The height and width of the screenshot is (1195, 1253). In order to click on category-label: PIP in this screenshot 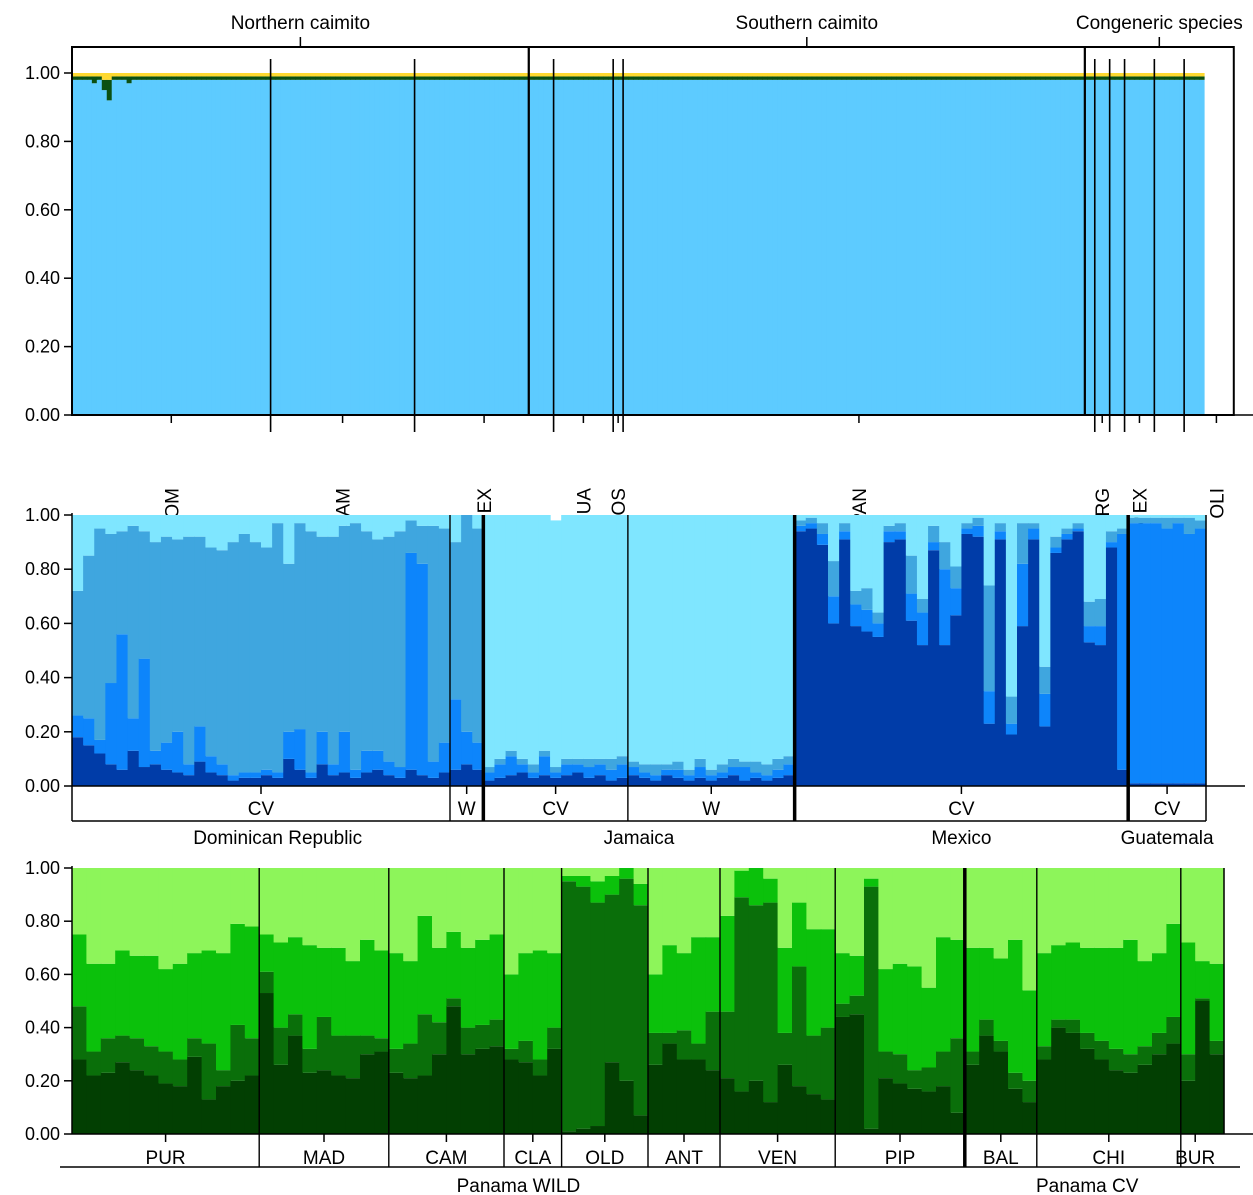, I will do `click(900, 1158)`.